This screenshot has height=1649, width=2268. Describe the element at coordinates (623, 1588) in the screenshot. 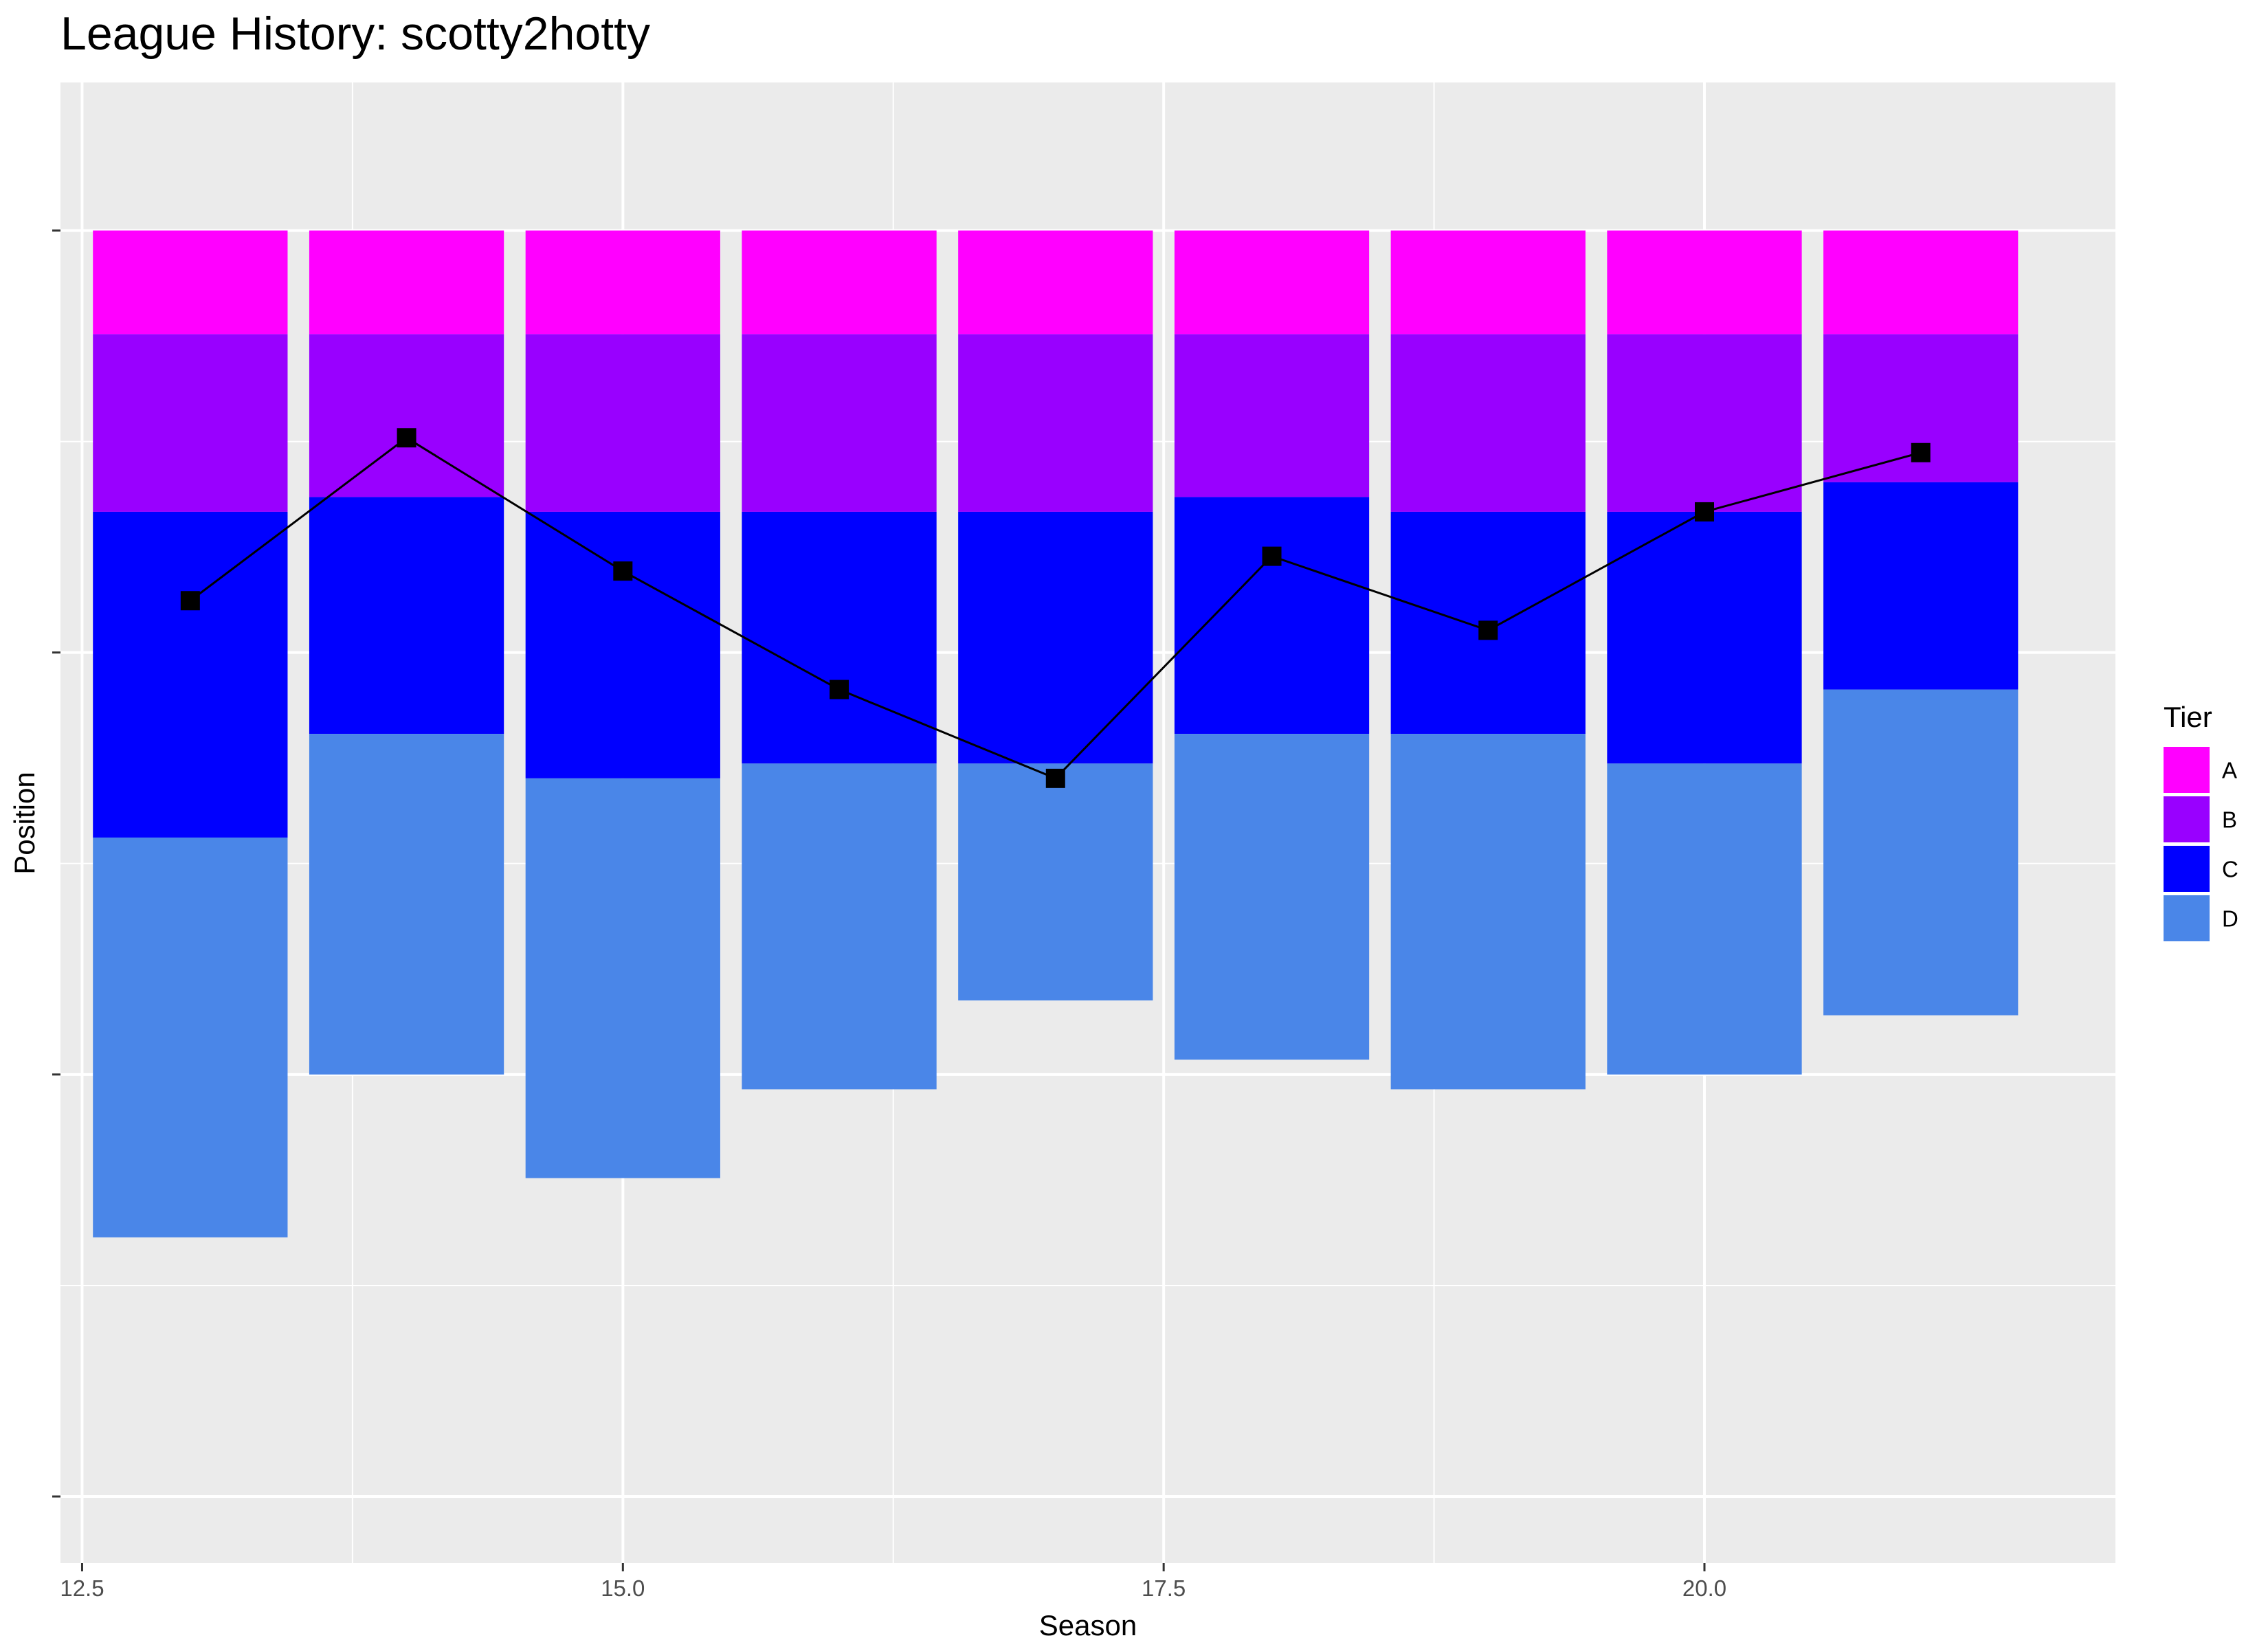

I see `x-tick-label: 15.0` at that location.